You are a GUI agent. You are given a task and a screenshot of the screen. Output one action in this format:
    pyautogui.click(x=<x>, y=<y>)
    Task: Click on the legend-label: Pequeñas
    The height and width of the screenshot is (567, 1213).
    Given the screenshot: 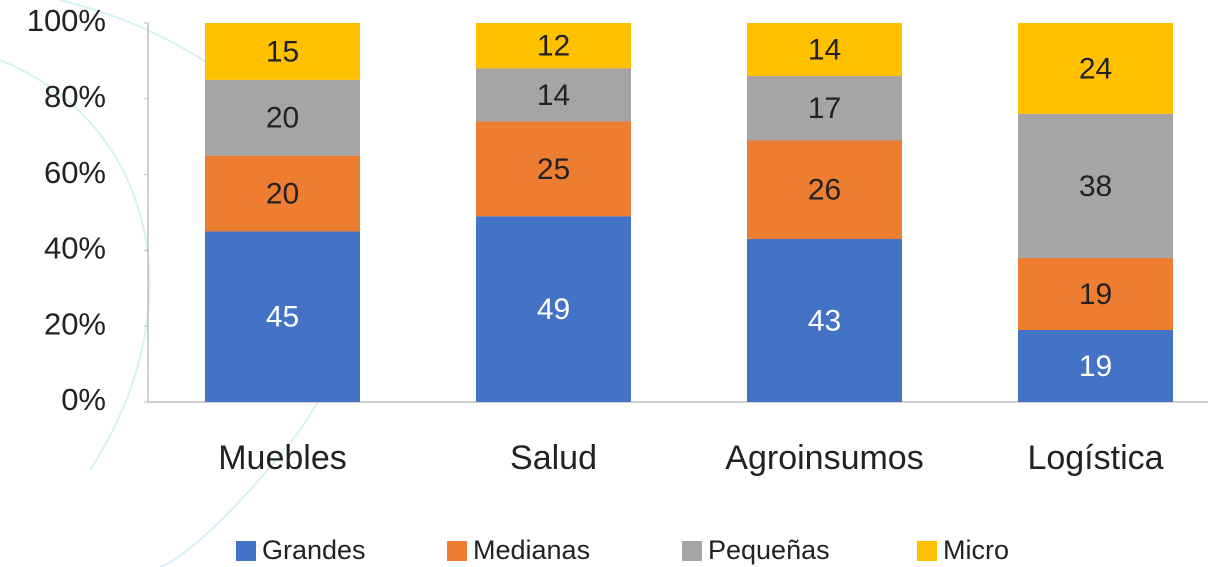 What is the action you would take?
    pyautogui.click(x=769, y=550)
    